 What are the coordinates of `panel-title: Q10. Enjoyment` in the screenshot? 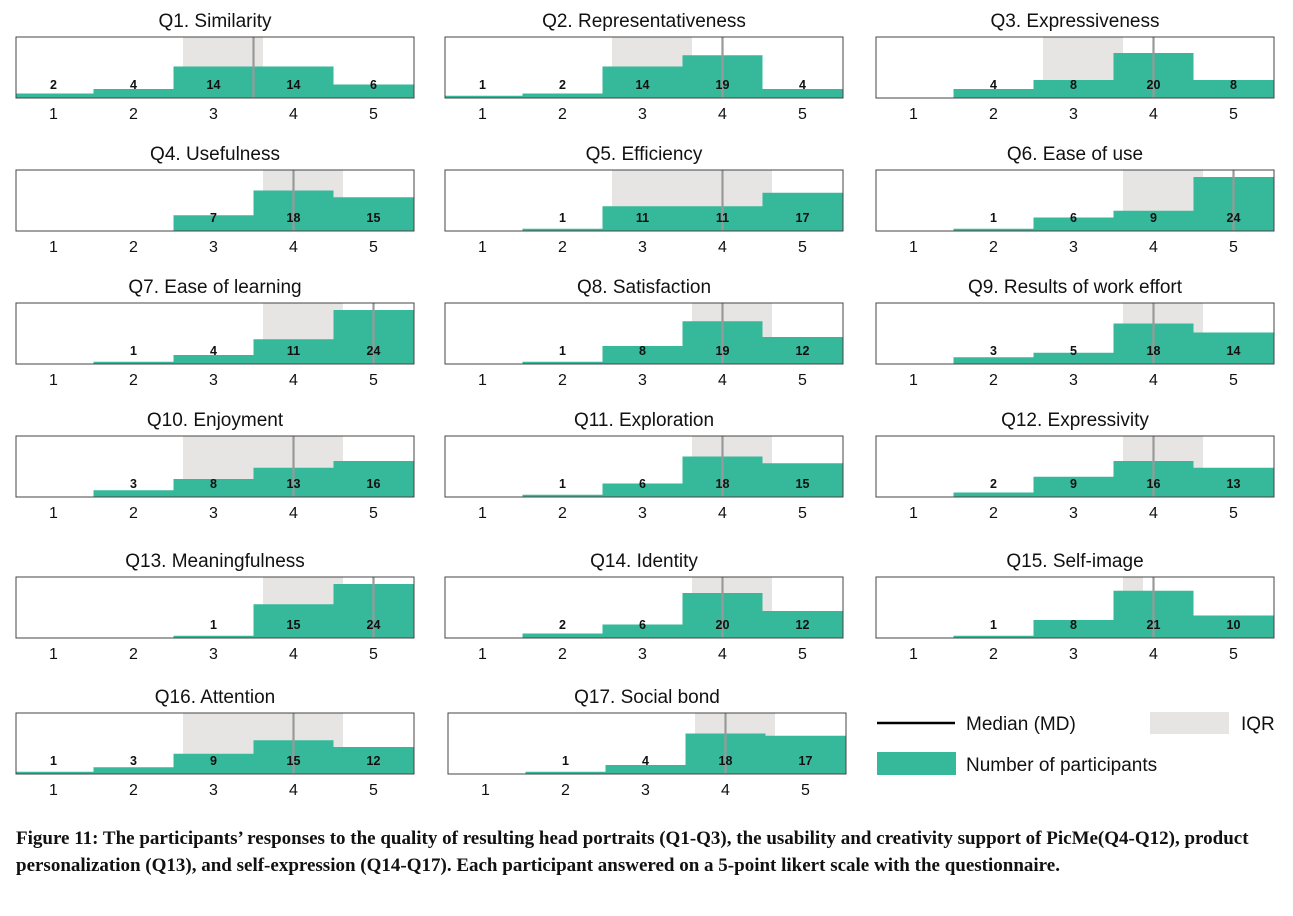 It's located at (215, 420).